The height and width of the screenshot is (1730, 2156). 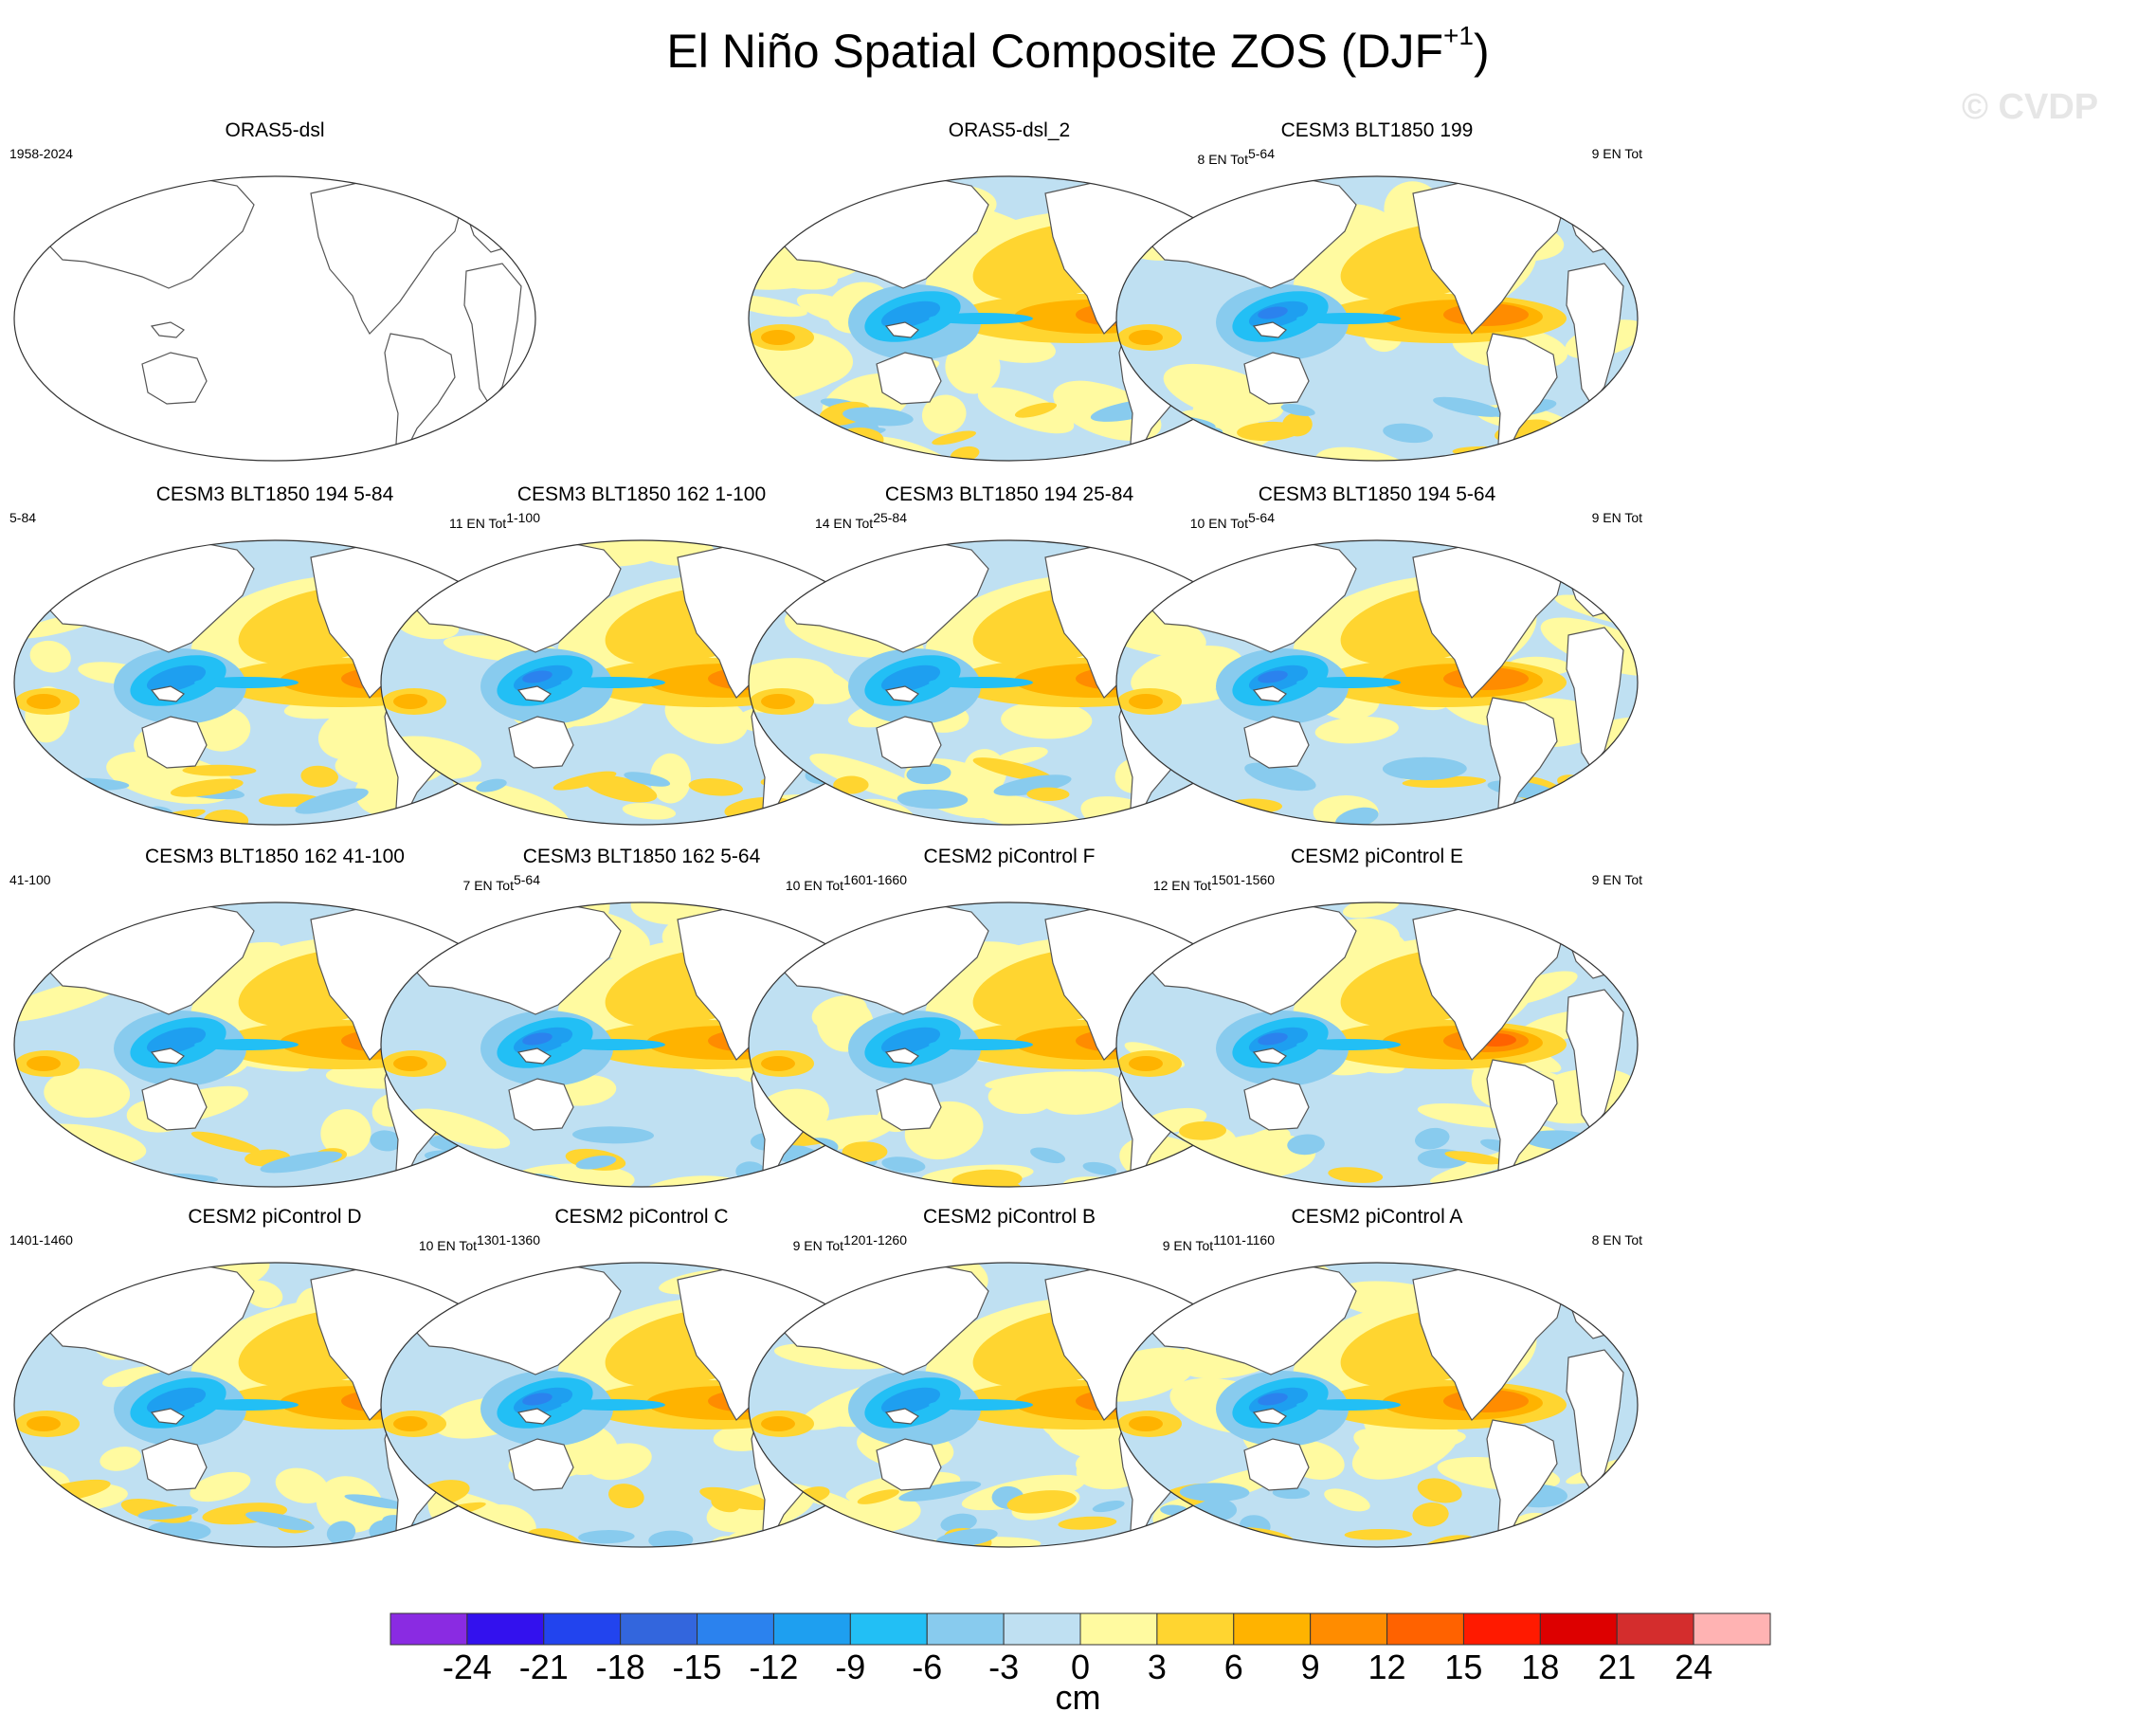 What do you see at coordinates (279, 314) in the screenshot?
I see `continents` at bounding box center [279, 314].